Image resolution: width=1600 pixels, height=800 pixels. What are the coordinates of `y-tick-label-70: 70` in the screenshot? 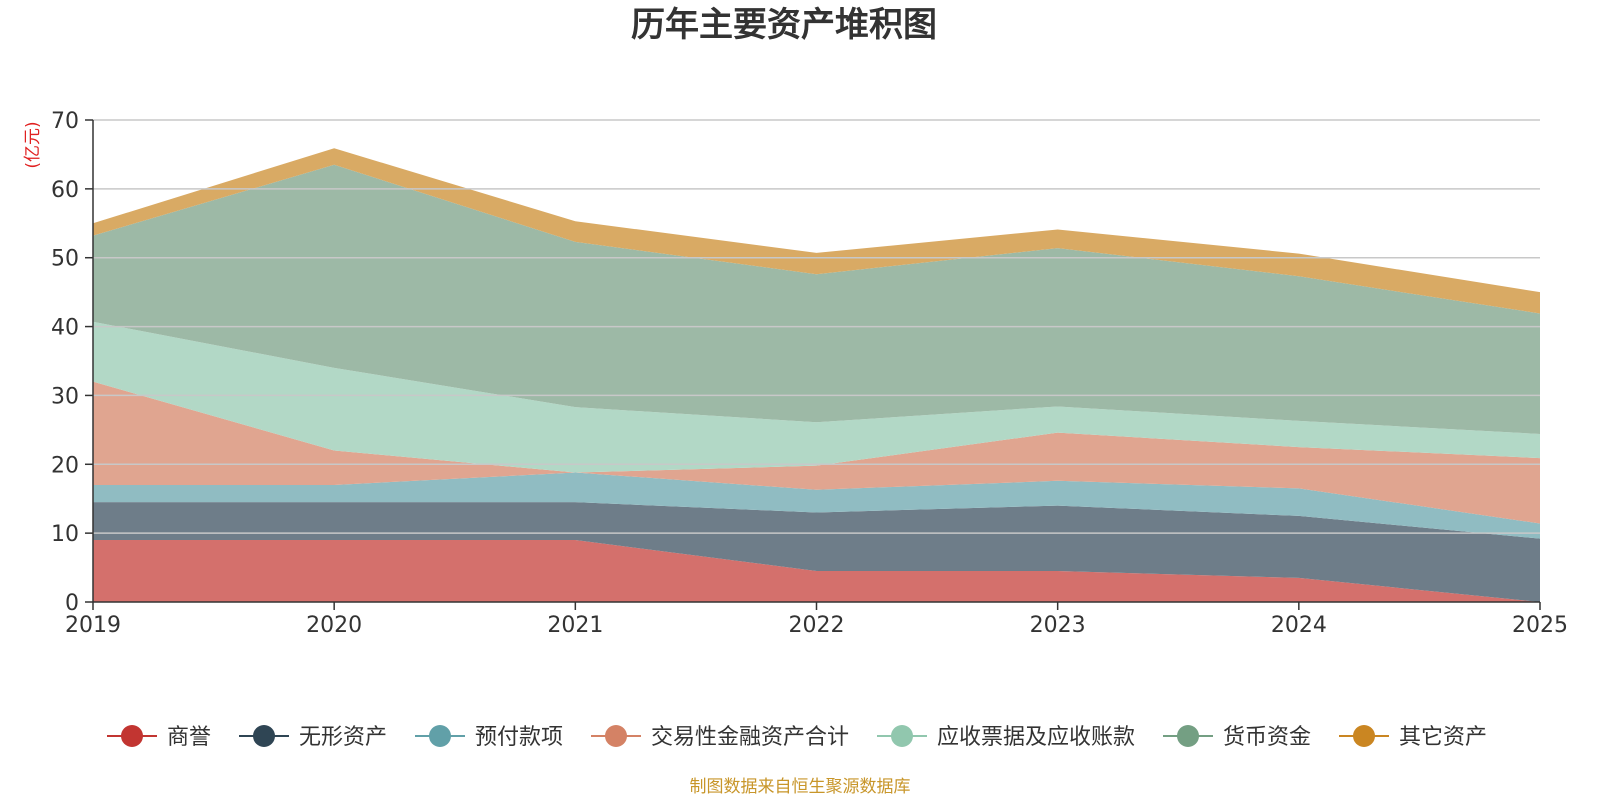 It's located at (65, 121).